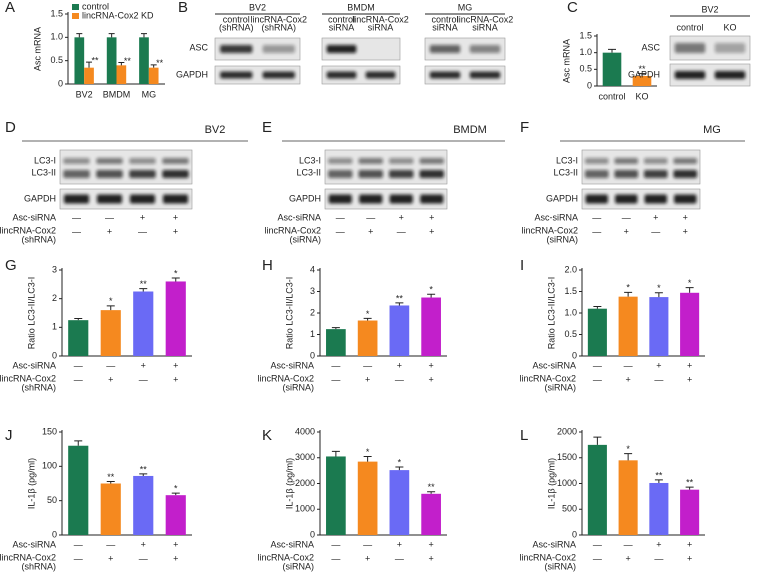  What do you see at coordinates (289, 313) in the screenshot?
I see `y-axis-label: Ratio LC3-II/LC3-I` at bounding box center [289, 313].